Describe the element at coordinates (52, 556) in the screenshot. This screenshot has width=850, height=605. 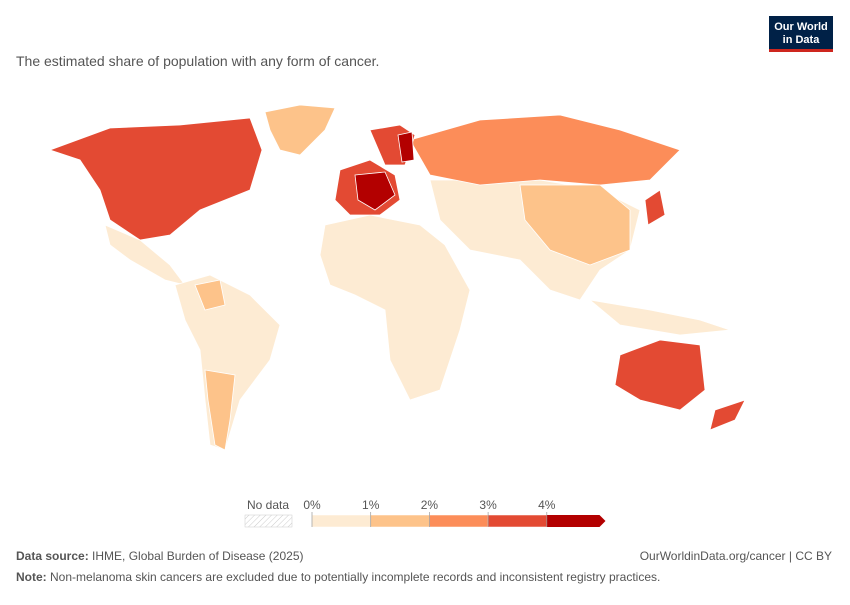
I see `source-label: Data source:` at that location.